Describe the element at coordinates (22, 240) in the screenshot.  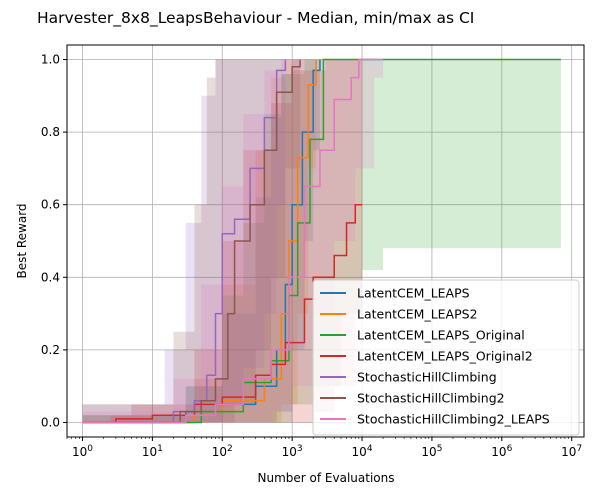
I see `y-axis-label: Best Reward` at that location.